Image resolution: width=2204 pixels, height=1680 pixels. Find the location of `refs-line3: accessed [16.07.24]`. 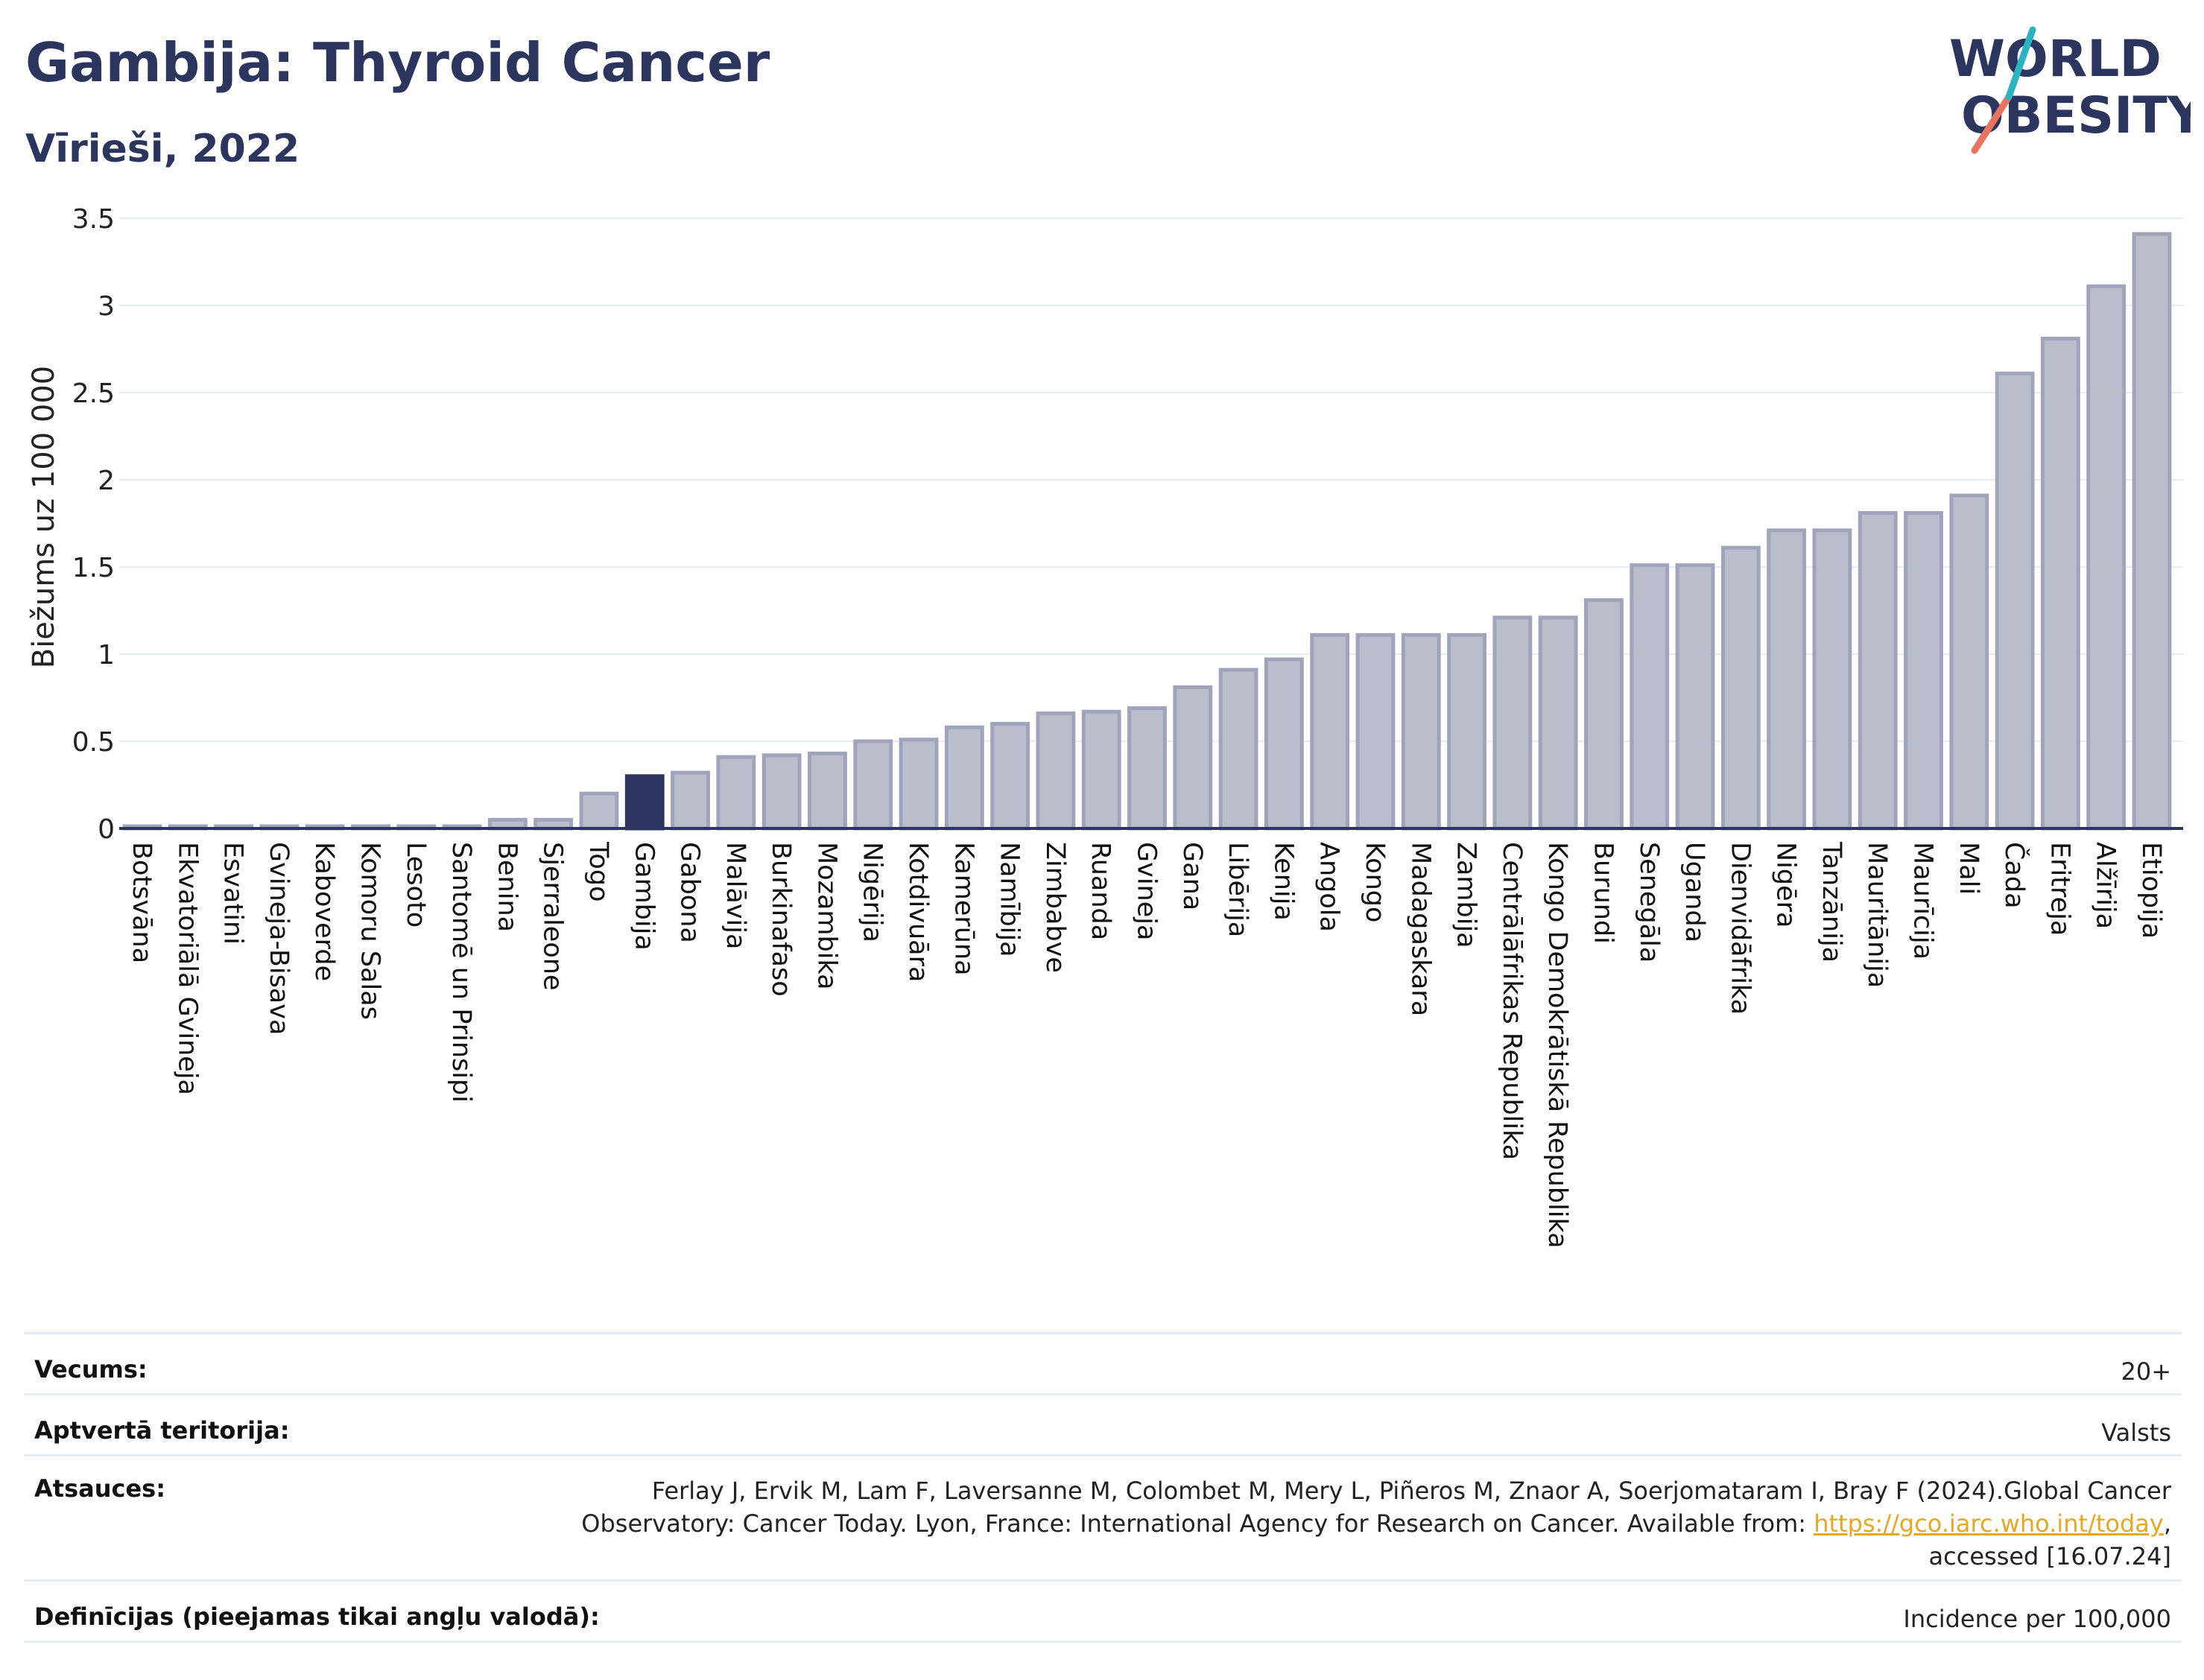

refs-line3: accessed [16.07.24] is located at coordinates (2049, 1556).